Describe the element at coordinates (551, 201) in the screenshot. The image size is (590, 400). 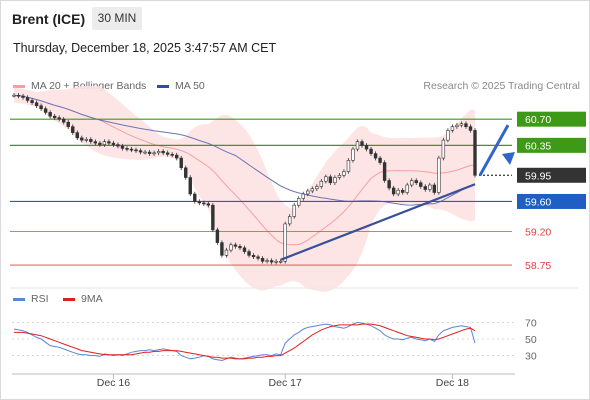
I see `level-tag-59.60` at that location.